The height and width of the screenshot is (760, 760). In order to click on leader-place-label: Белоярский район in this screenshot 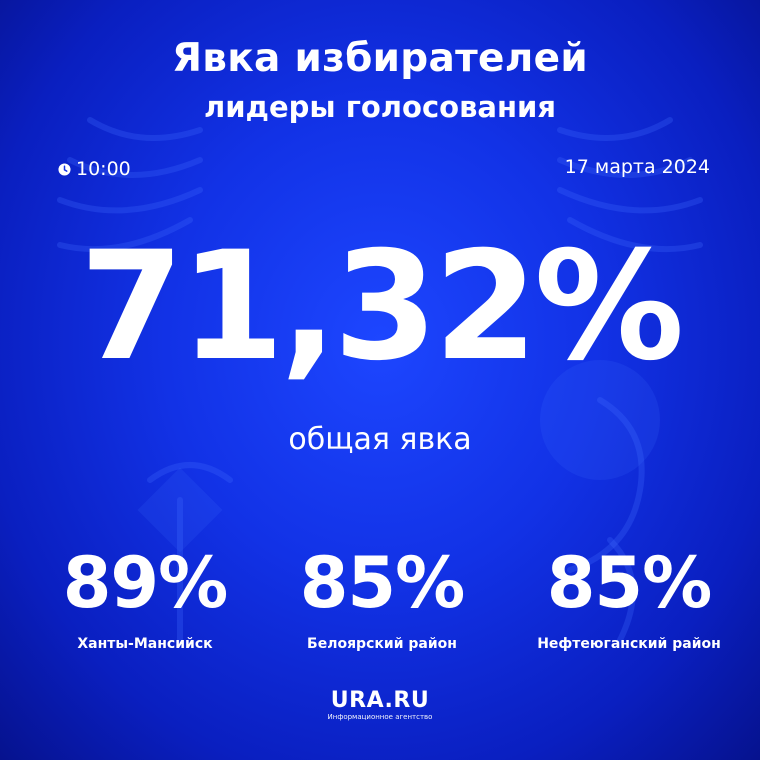, I will do `click(382, 644)`.